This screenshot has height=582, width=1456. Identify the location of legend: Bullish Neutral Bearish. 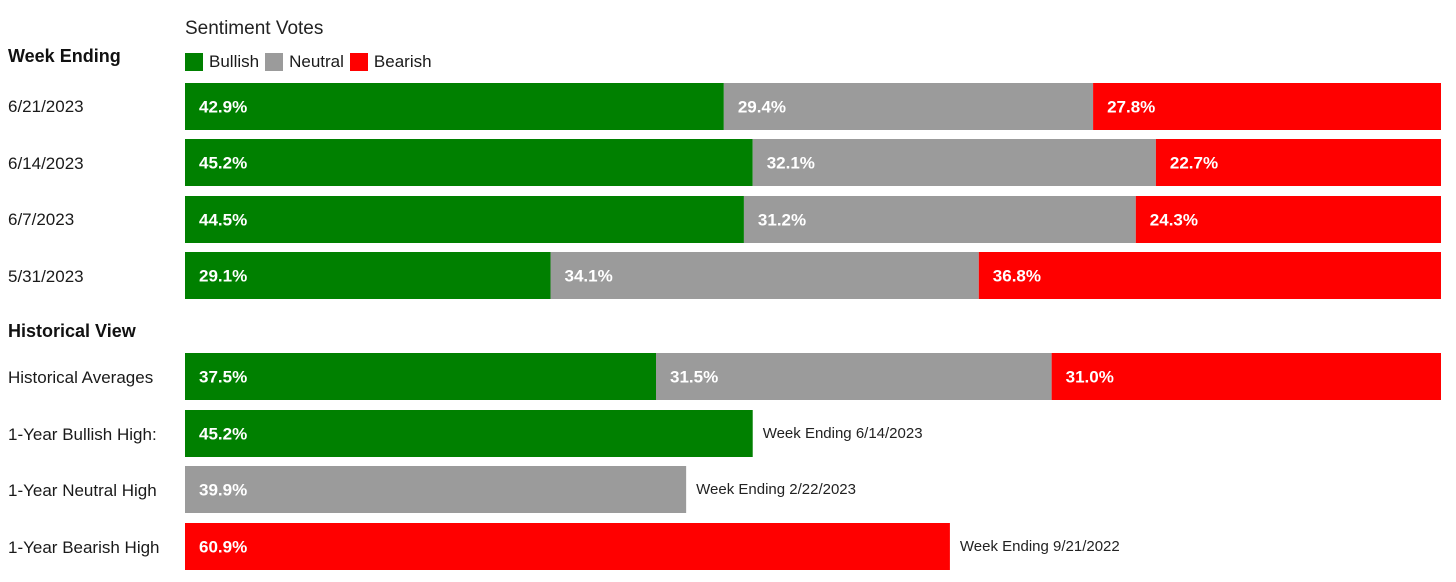
(311, 62).